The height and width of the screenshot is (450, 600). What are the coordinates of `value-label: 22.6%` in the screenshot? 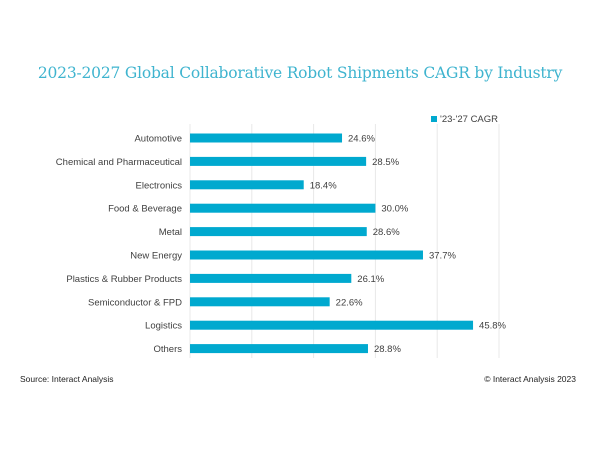 It's located at (349, 302).